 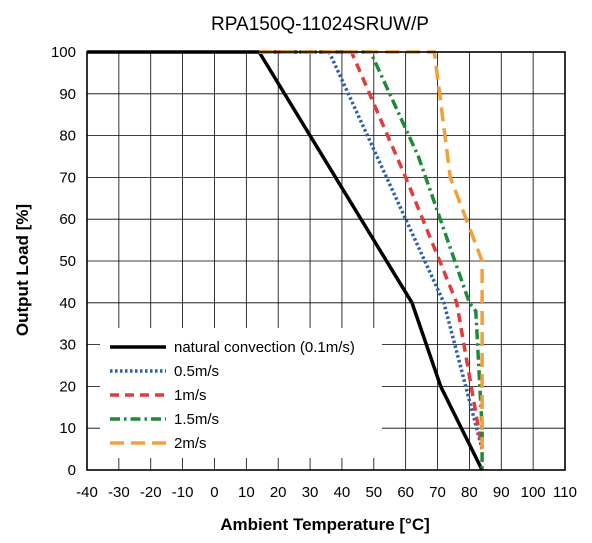 I want to click on y-tick-label: 0, so click(x=72, y=470).